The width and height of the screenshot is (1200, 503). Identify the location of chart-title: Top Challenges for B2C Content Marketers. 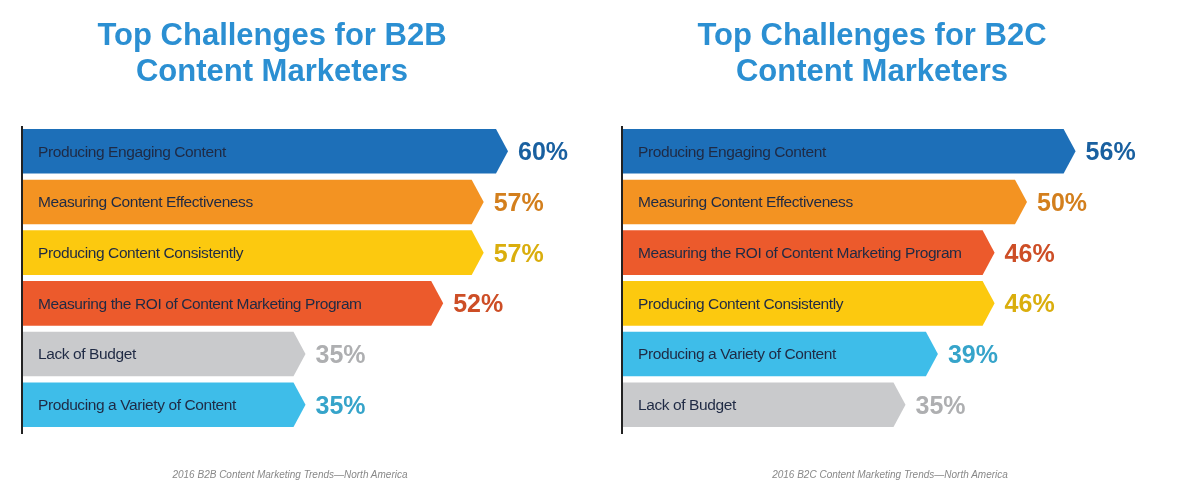
(872, 52).